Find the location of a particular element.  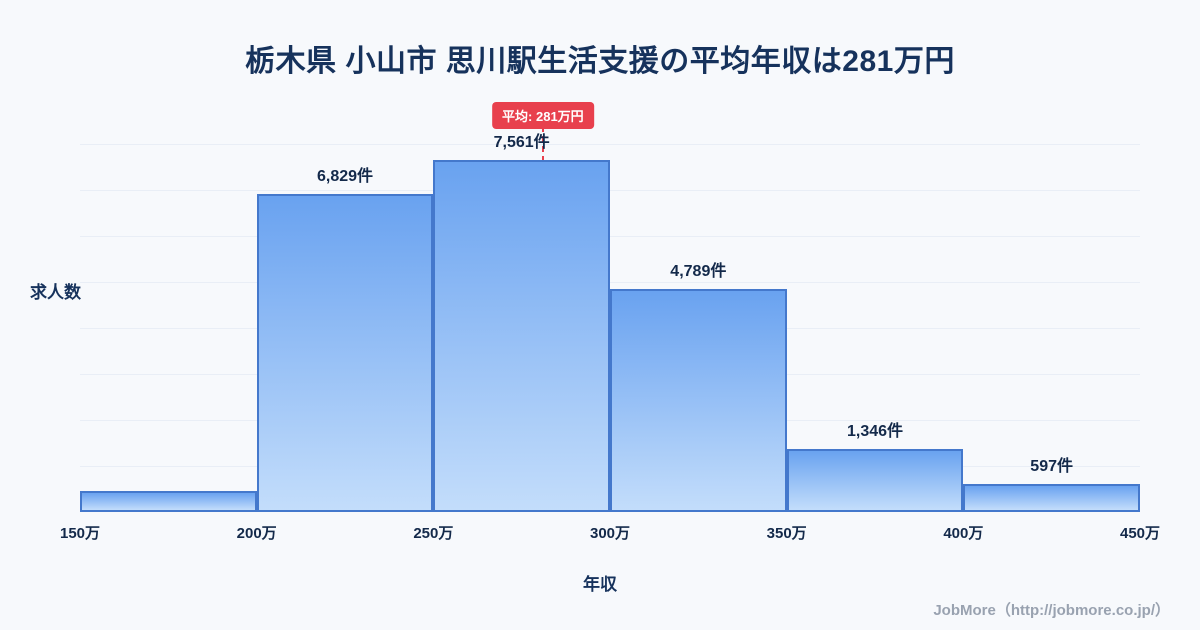

bar-value-label: 1,346件 is located at coordinates (875, 431).